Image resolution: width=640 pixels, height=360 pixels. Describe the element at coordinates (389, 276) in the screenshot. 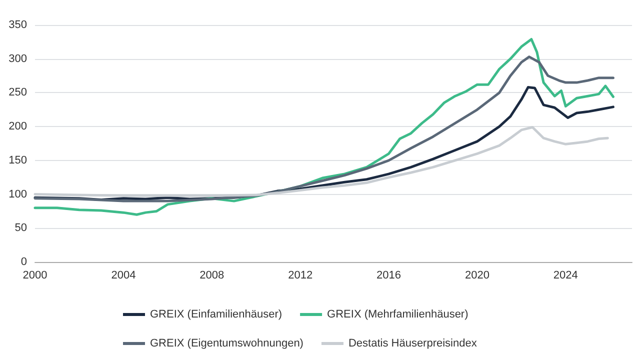

I see `x-tick-label: 2016` at that location.